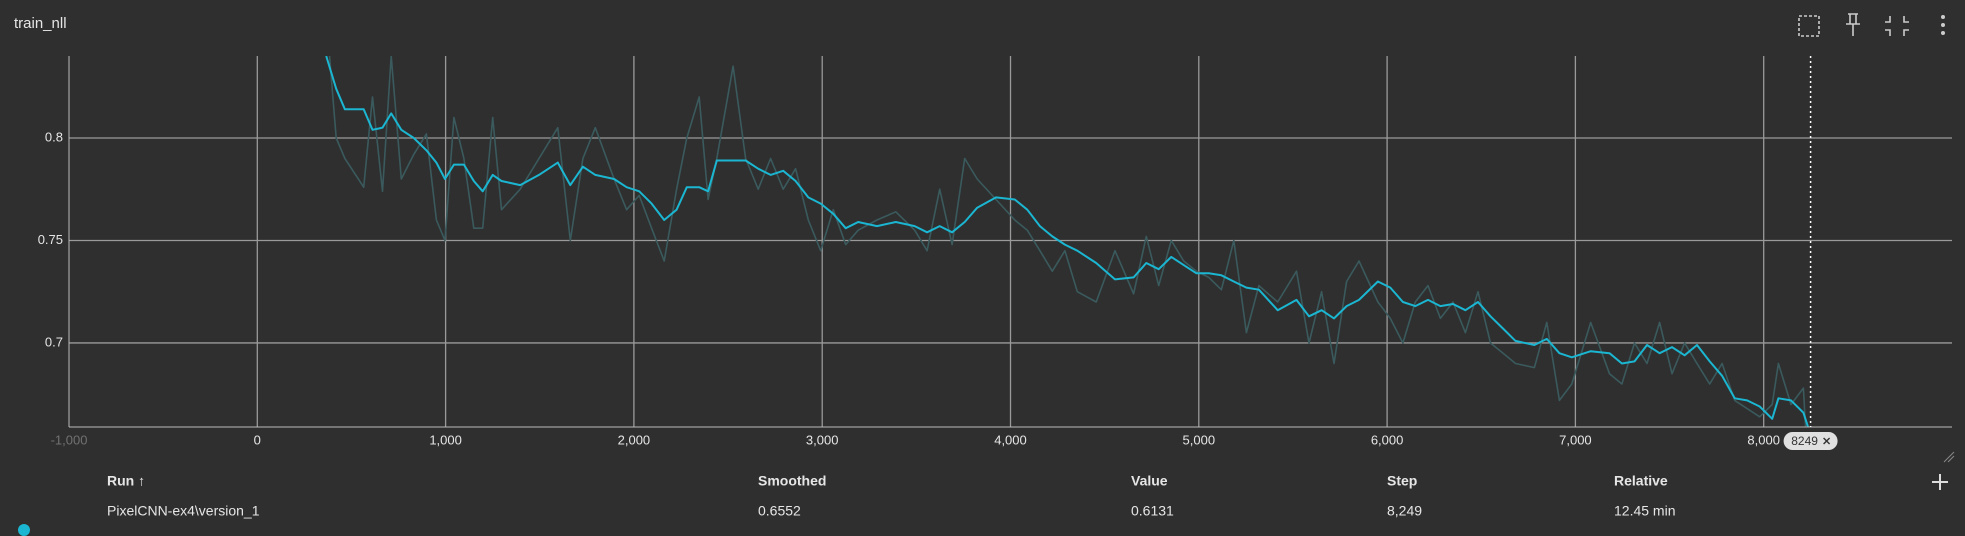  I want to click on cursor-close, so click(1827, 441).